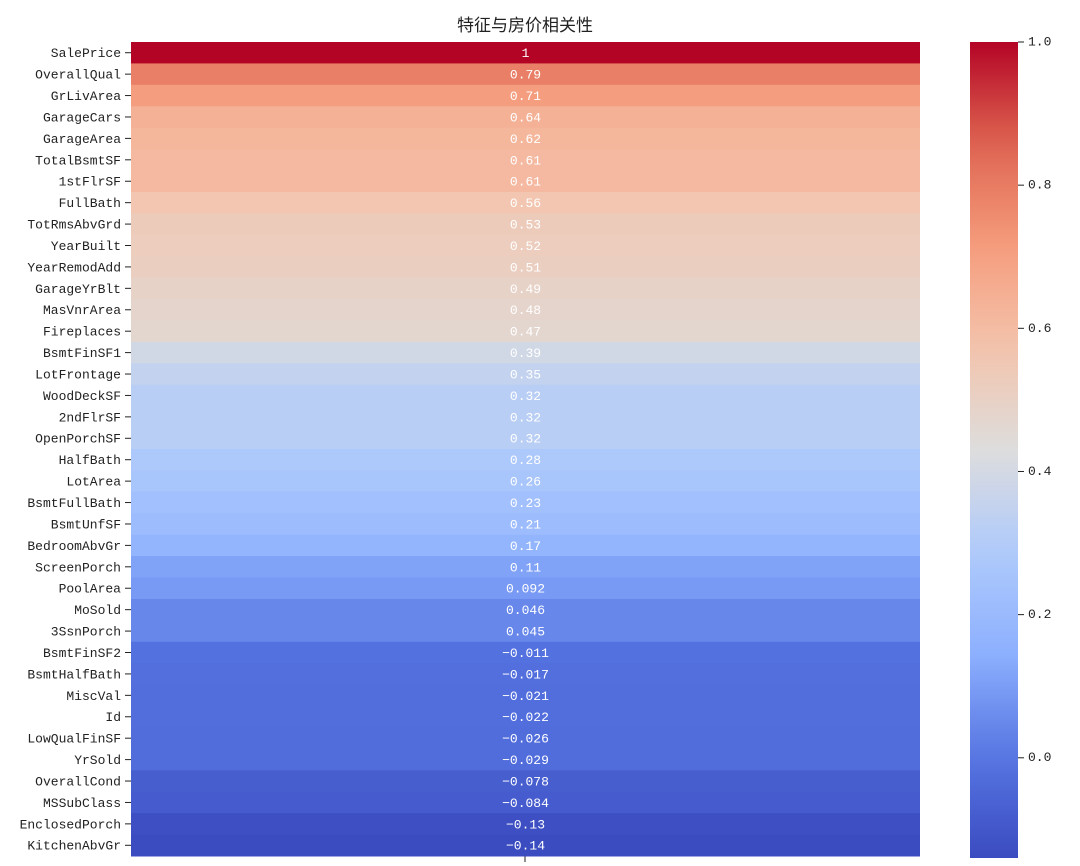 The width and height of the screenshot is (1080, 866). What do you see at coordinates (1039, 757) in the screenshot?
I see `colorbar-tick-label: 0.0` at bounding box center [1039, 757].